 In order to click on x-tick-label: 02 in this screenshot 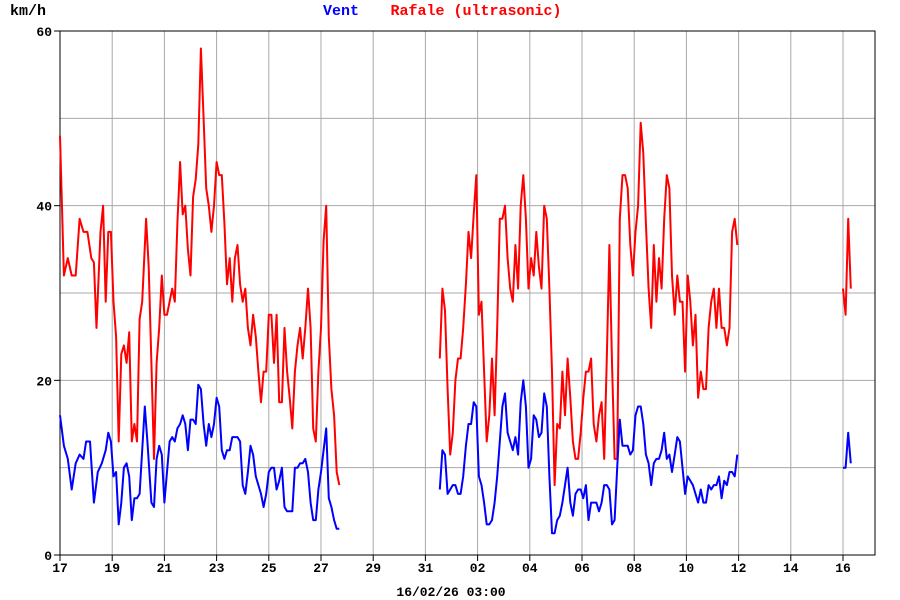, I will do `click(478, 568)`.